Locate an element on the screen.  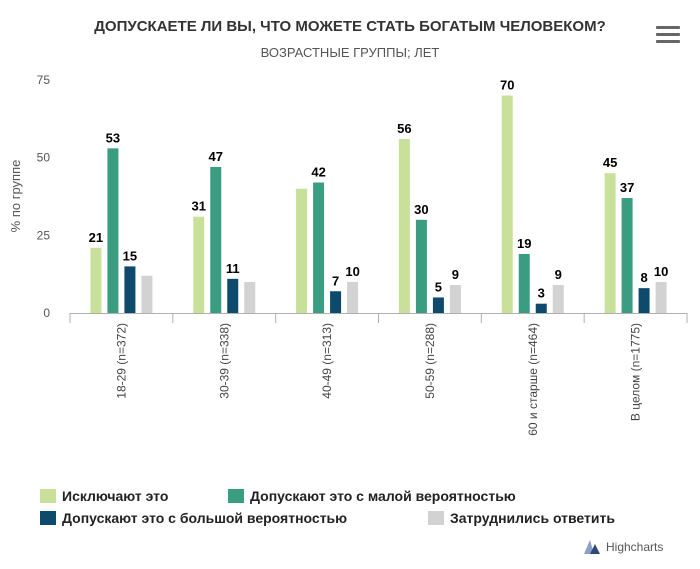
legend-label: Исключают это is located at coordinates (115, 496).